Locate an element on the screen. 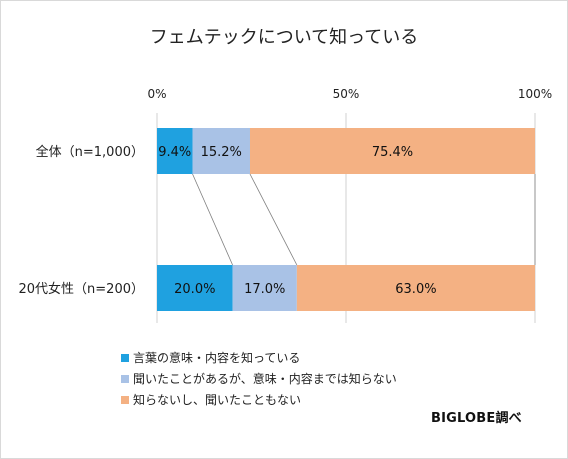  data-label-1-1: 17.0% is located at coordinates (264, 289).